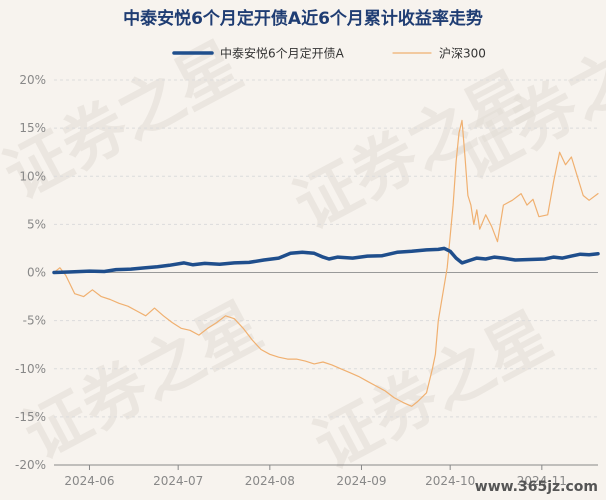 The image size is (606, 500). What do you see at coordinates (462, 54) in the screenshot?
I see `legend-label: 沪深300` at bounding box center [462, 54].